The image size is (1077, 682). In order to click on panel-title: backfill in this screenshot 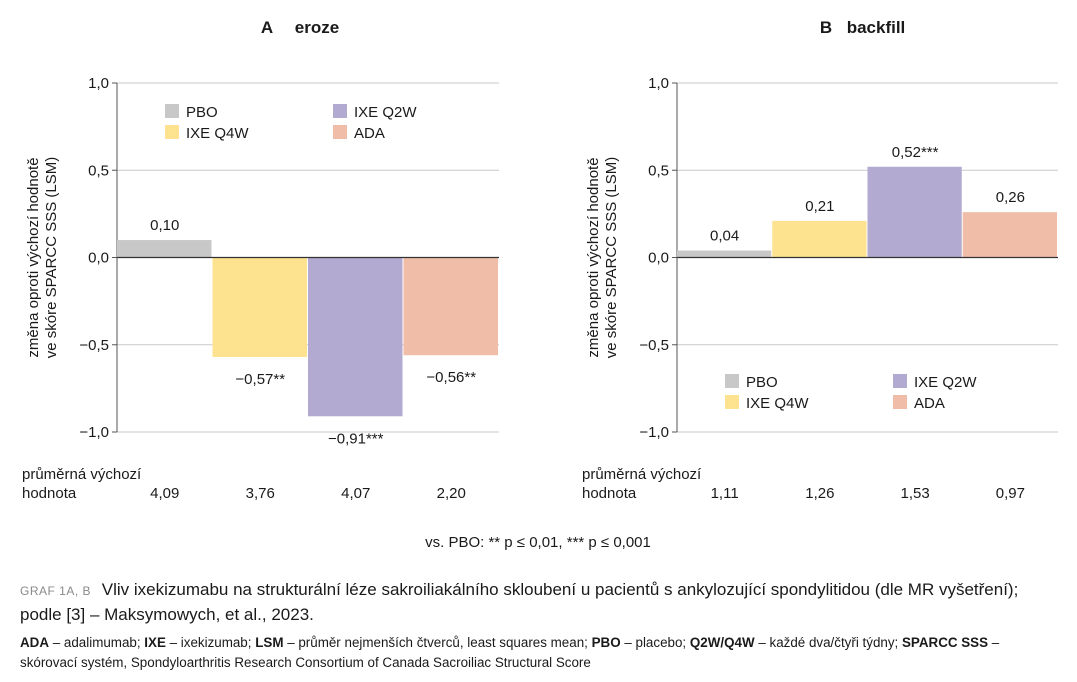, I will do `click(876, 27)`.